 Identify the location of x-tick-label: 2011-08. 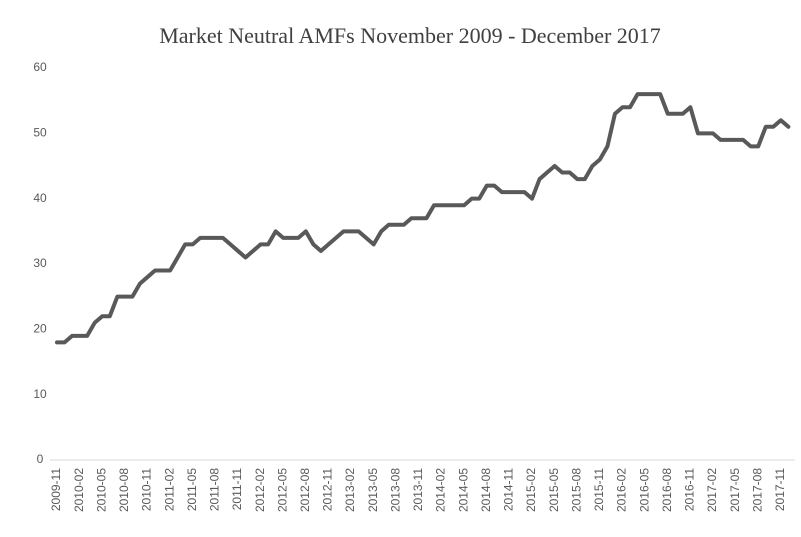
(215, 489).